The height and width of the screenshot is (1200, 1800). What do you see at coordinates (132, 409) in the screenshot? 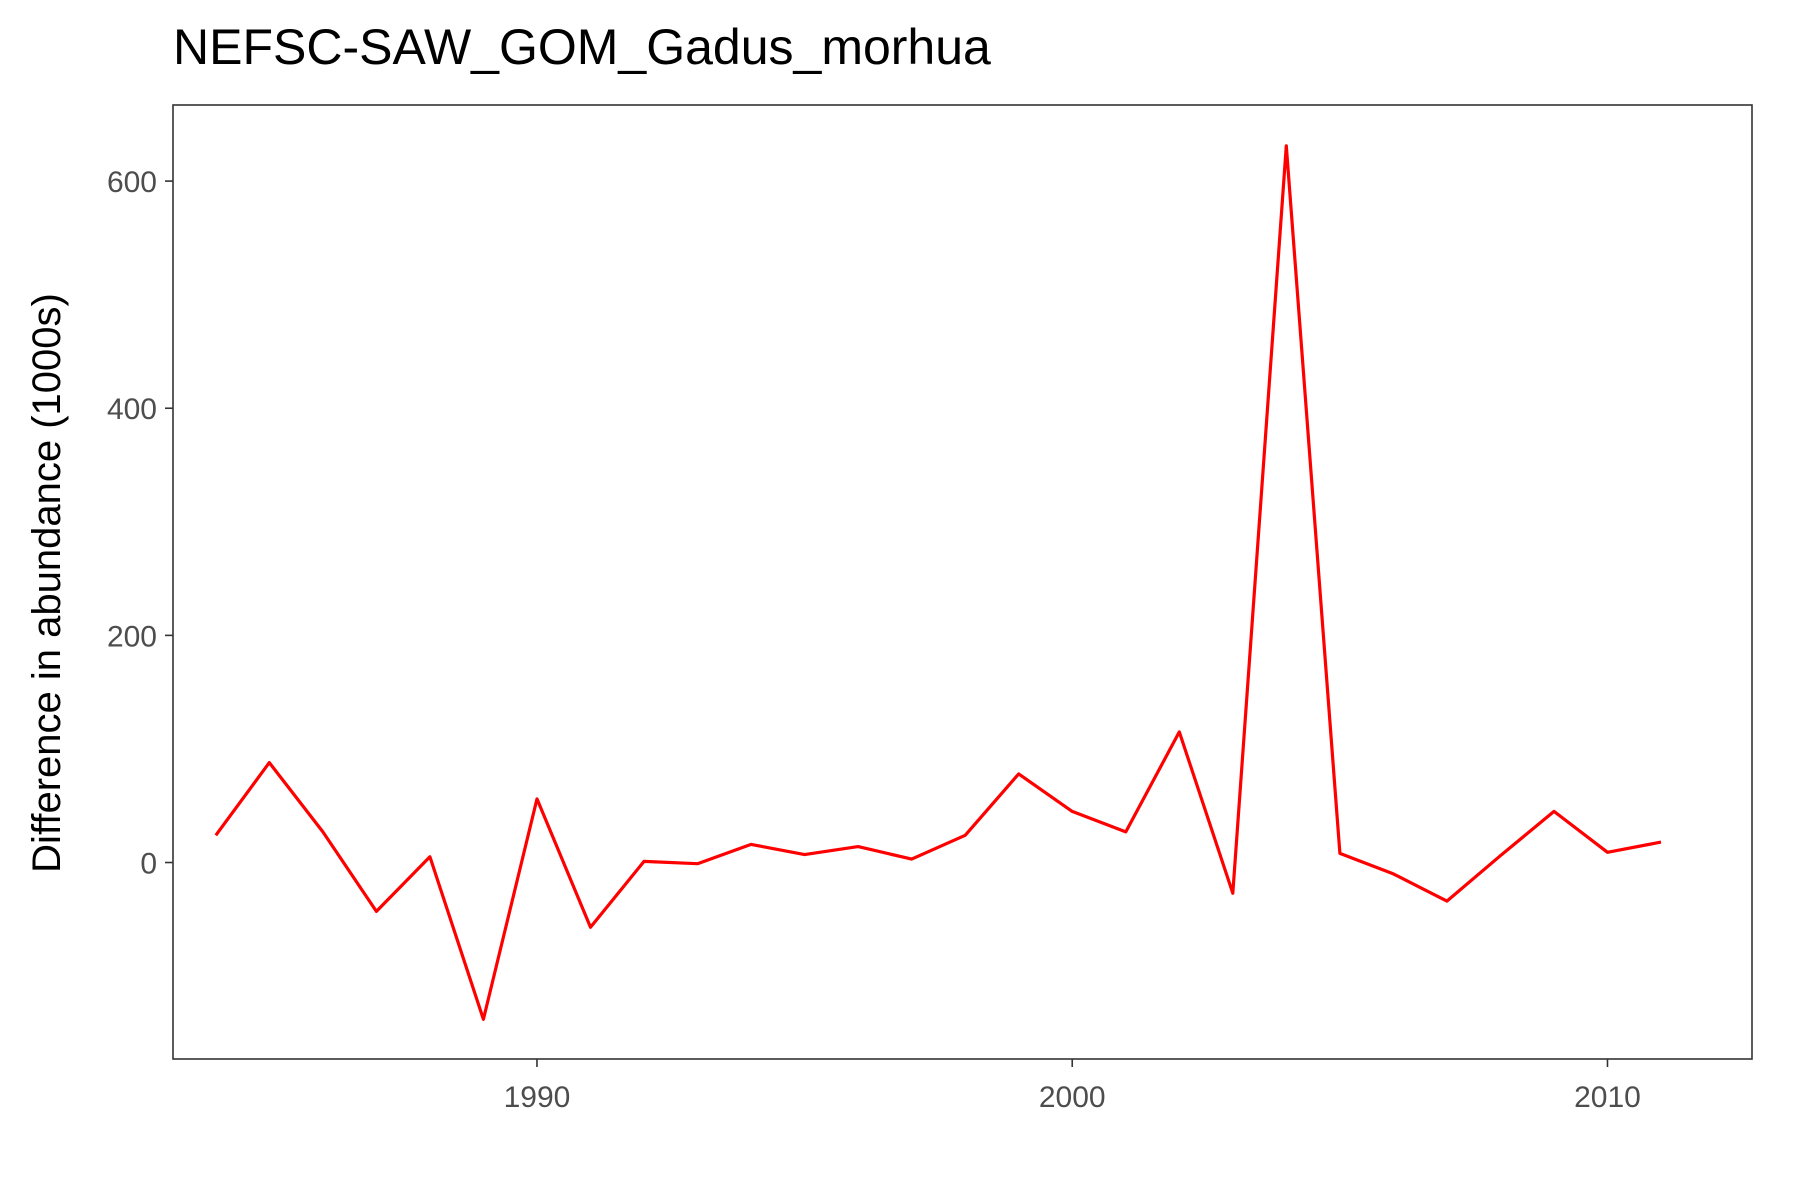
I see `y-tick-label: 400` at bounding box center [132, 409].